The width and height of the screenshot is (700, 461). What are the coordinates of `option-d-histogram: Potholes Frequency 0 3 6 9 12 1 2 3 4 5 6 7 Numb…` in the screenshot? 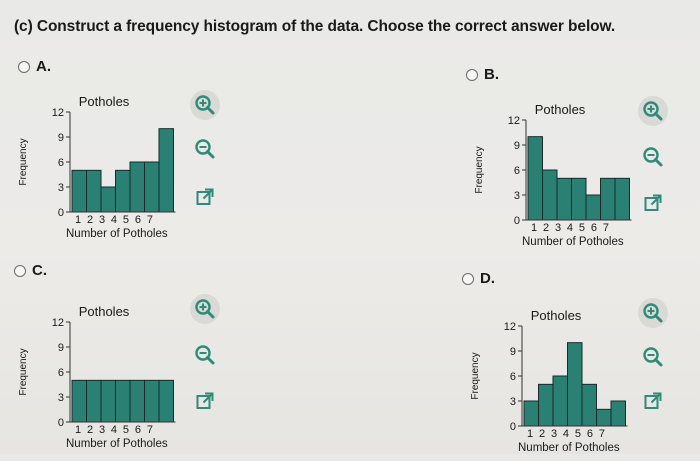 It's located at (555, 383).